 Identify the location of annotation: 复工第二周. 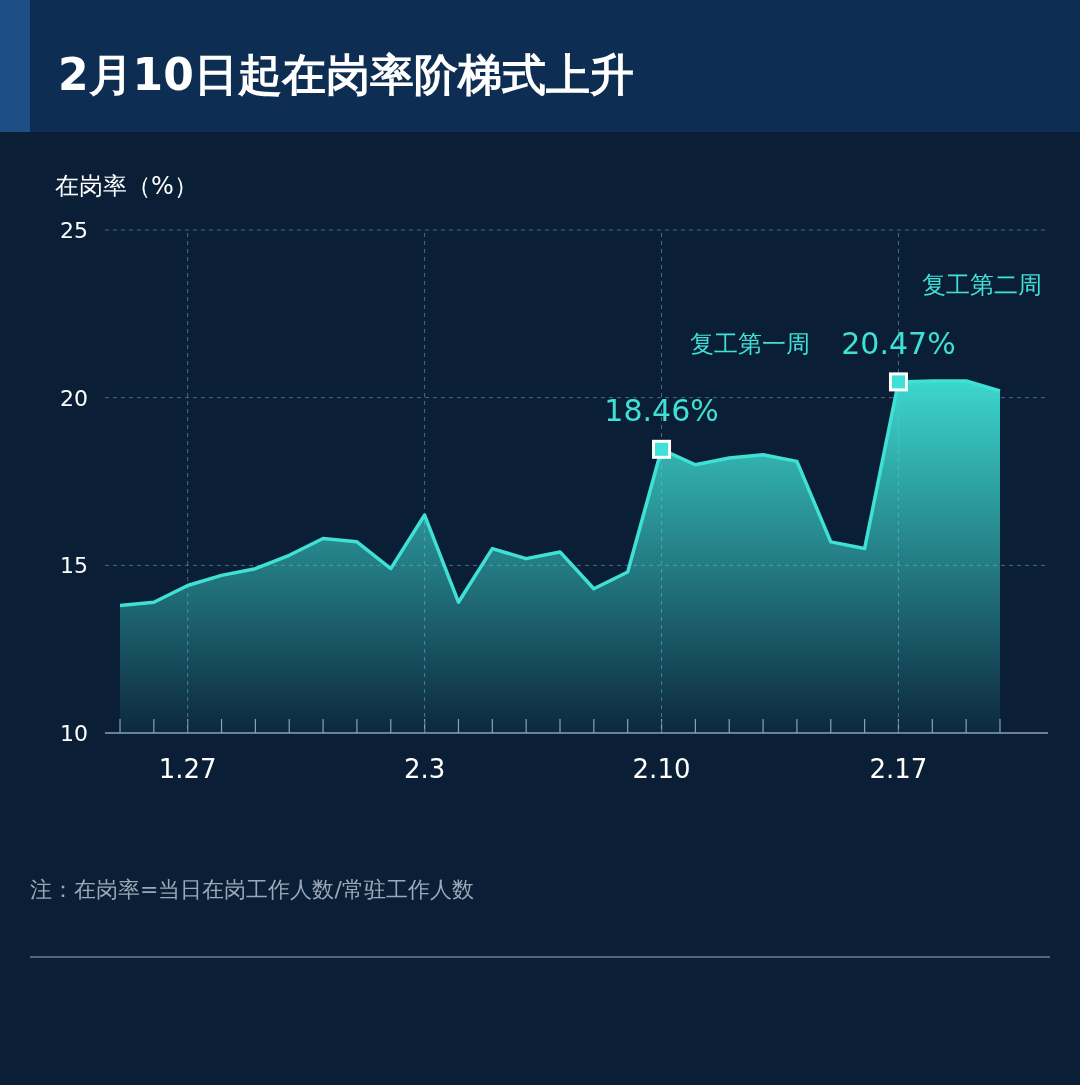
(982, 285).